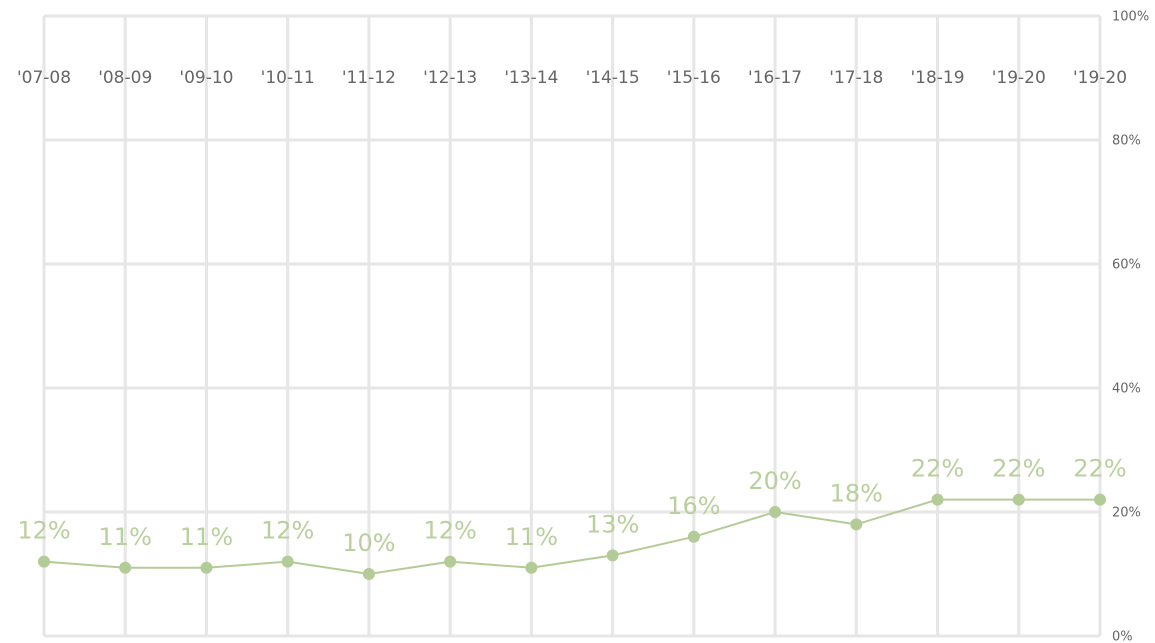 Image resolution: width=1155 pixels, height=643 pixels. Describe the element at coordinates (693, 506) in the screenshot. I see `data-label: 16%` at that location.